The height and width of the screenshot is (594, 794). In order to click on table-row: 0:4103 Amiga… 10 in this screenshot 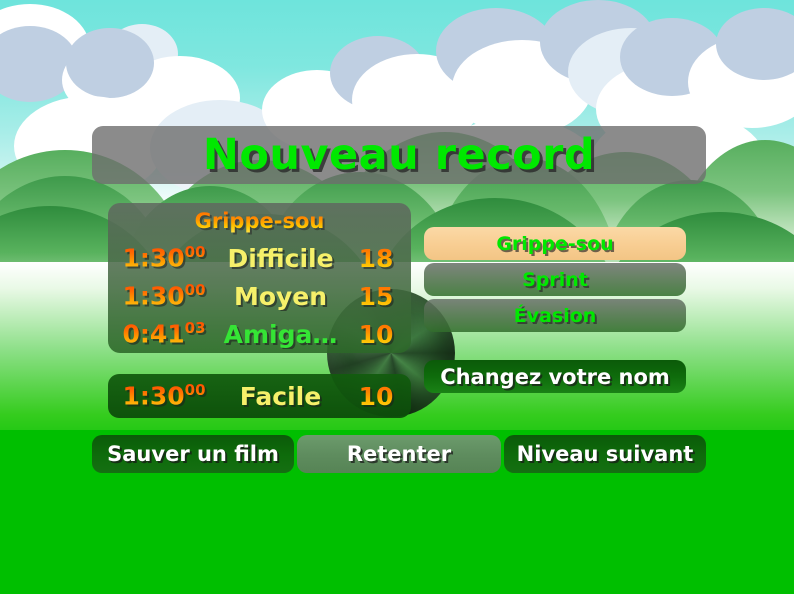, I will do `click(259, 334)`.